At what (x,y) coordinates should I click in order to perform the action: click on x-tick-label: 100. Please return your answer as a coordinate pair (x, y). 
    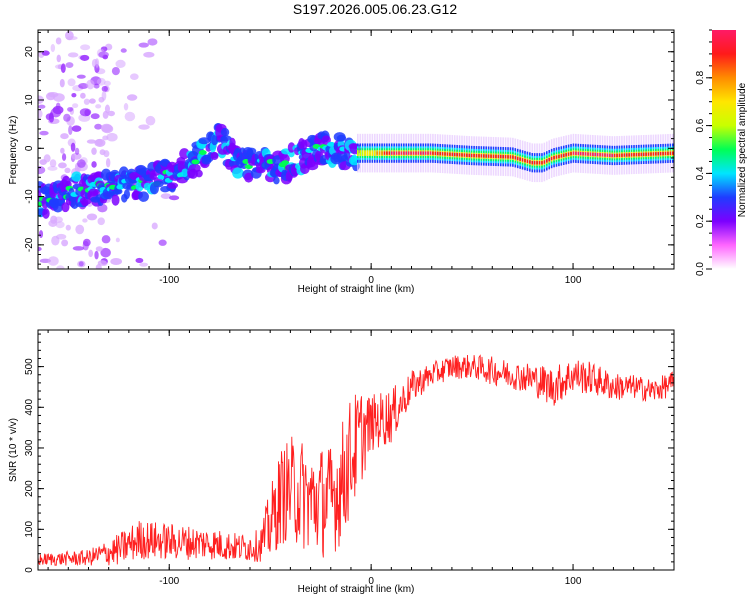
    Looking at the image, I should click on (573, 581).